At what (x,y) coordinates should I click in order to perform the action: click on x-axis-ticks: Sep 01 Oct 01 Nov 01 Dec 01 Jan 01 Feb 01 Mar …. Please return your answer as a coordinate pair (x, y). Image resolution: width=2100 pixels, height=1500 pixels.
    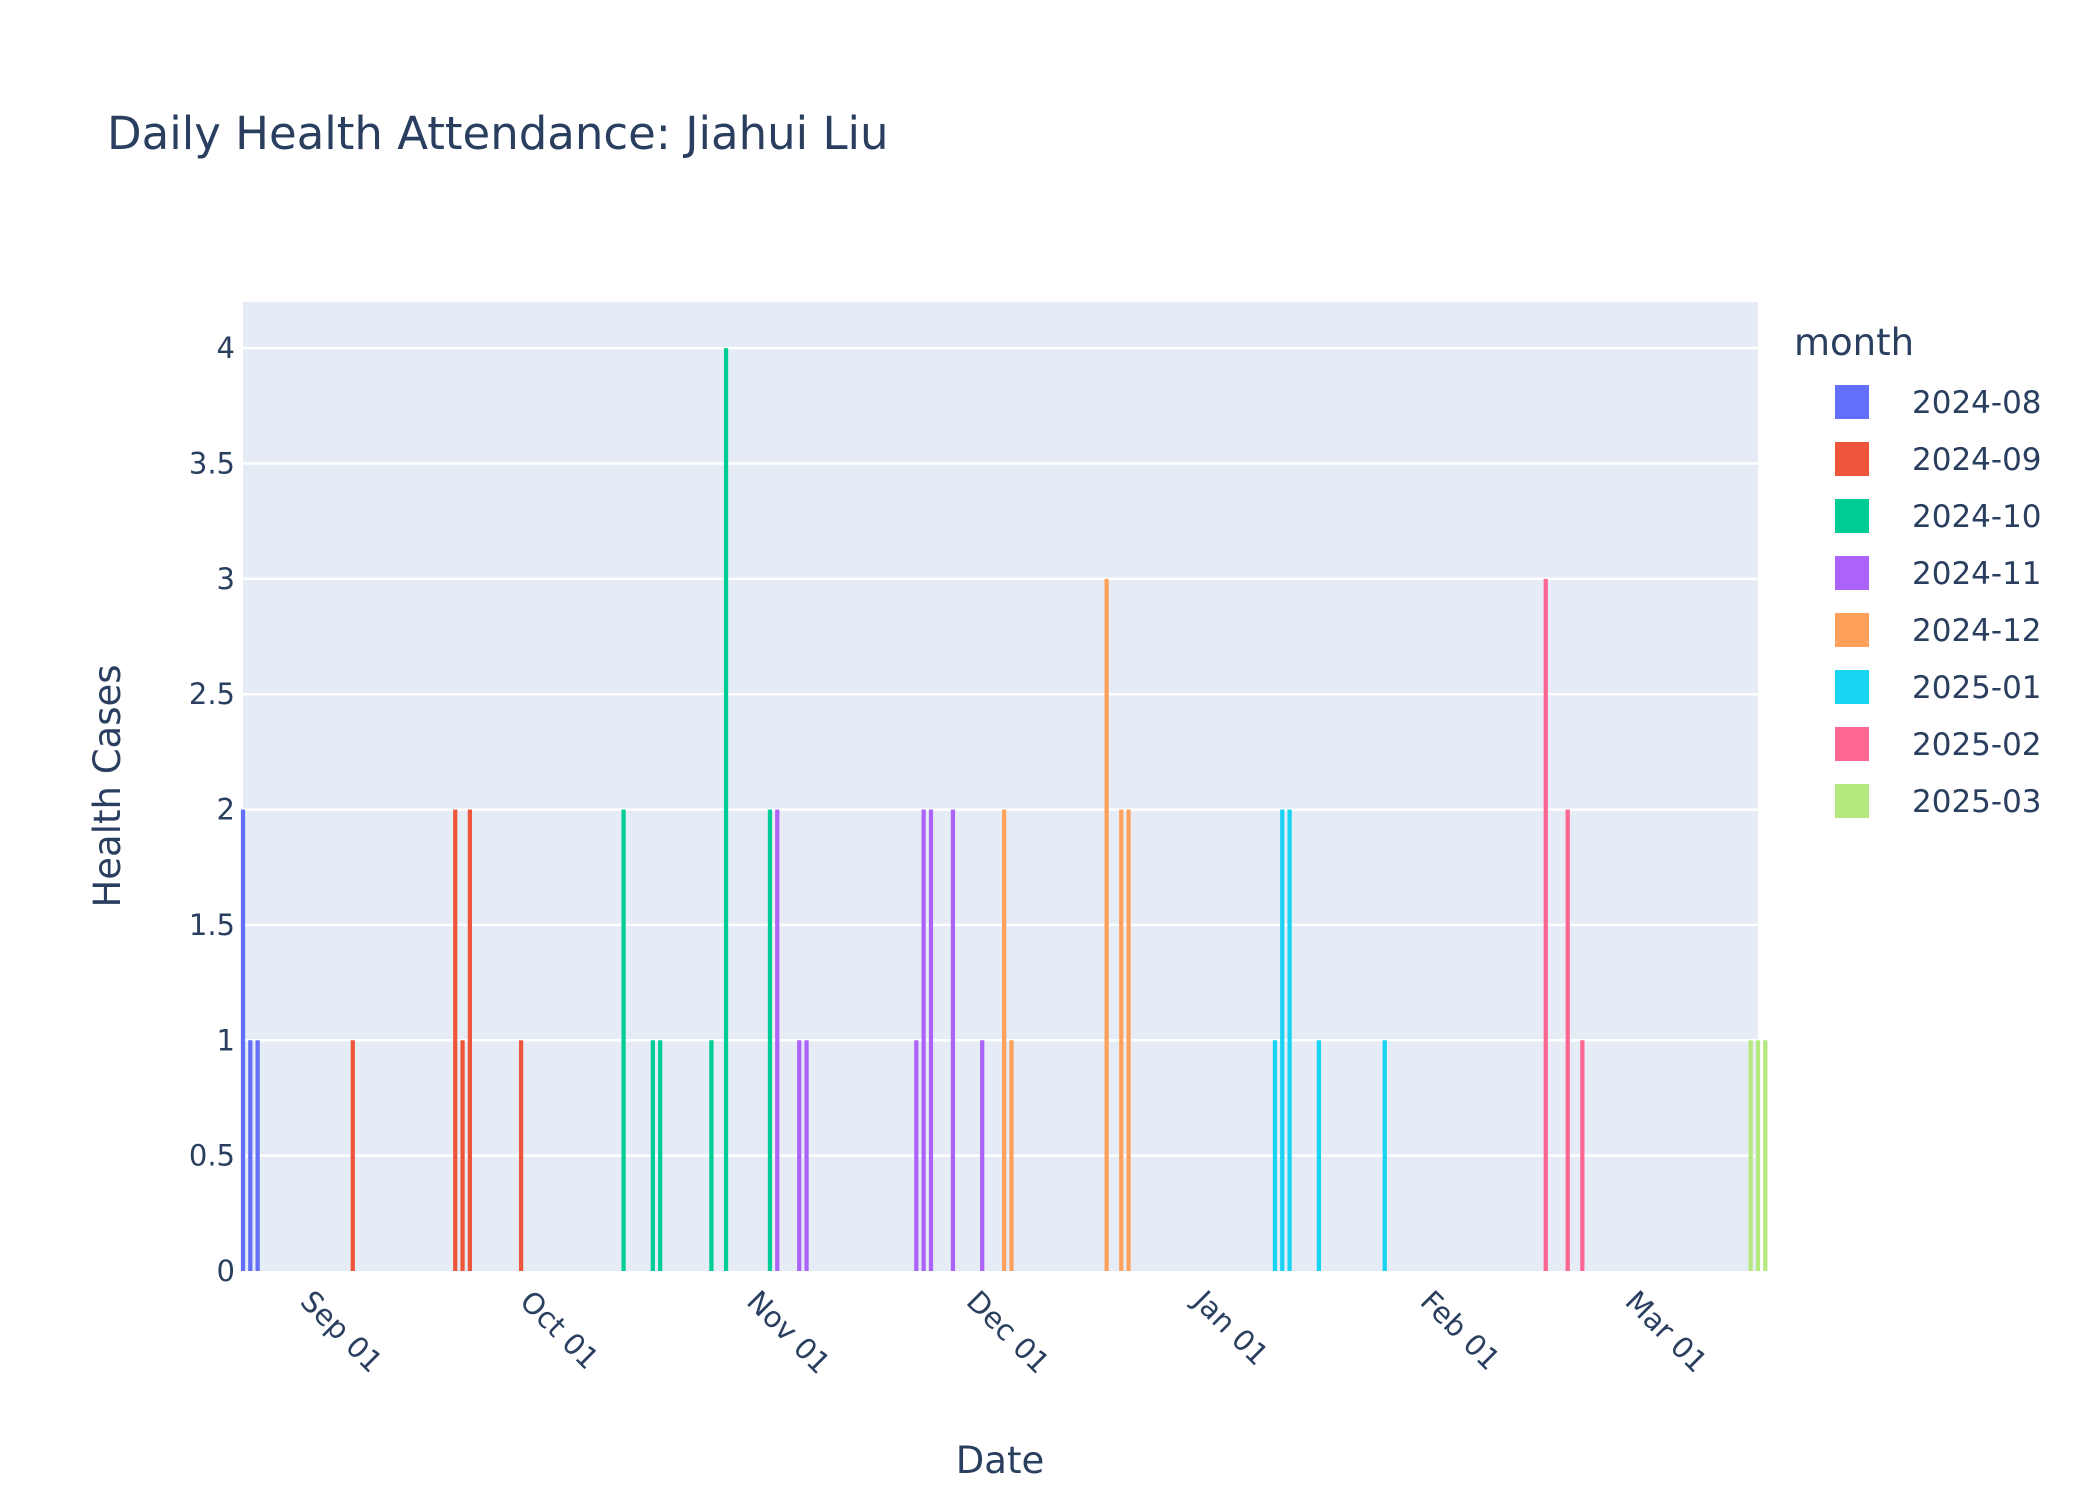
    Looking at the image, I should click on (1004, 1331).